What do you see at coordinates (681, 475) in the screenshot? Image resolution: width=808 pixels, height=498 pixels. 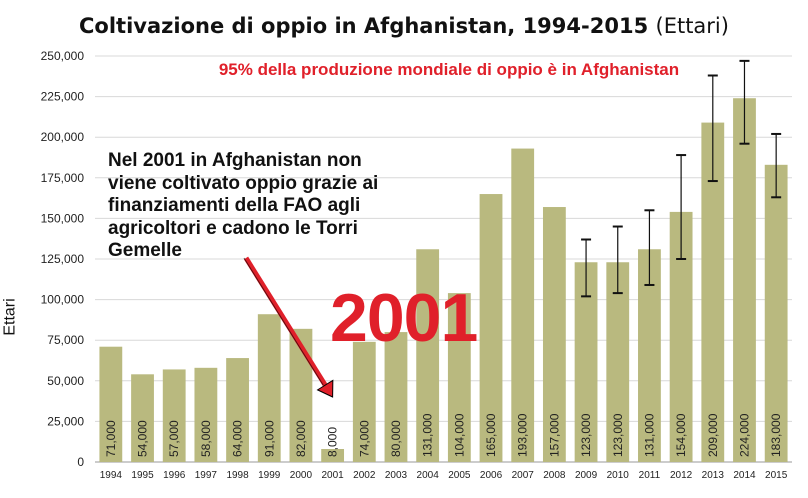 I see `x-tick-label: 2012` at bounding box center [681, 475].